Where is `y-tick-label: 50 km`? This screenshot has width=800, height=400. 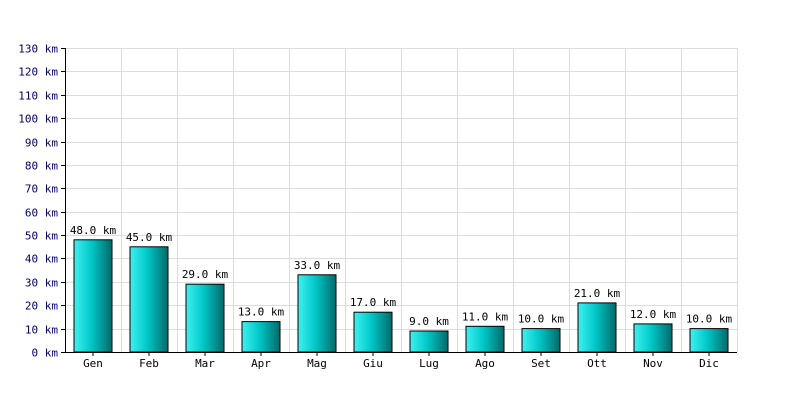
y-tick-label: 50 km is located at coordinates (41, 236).